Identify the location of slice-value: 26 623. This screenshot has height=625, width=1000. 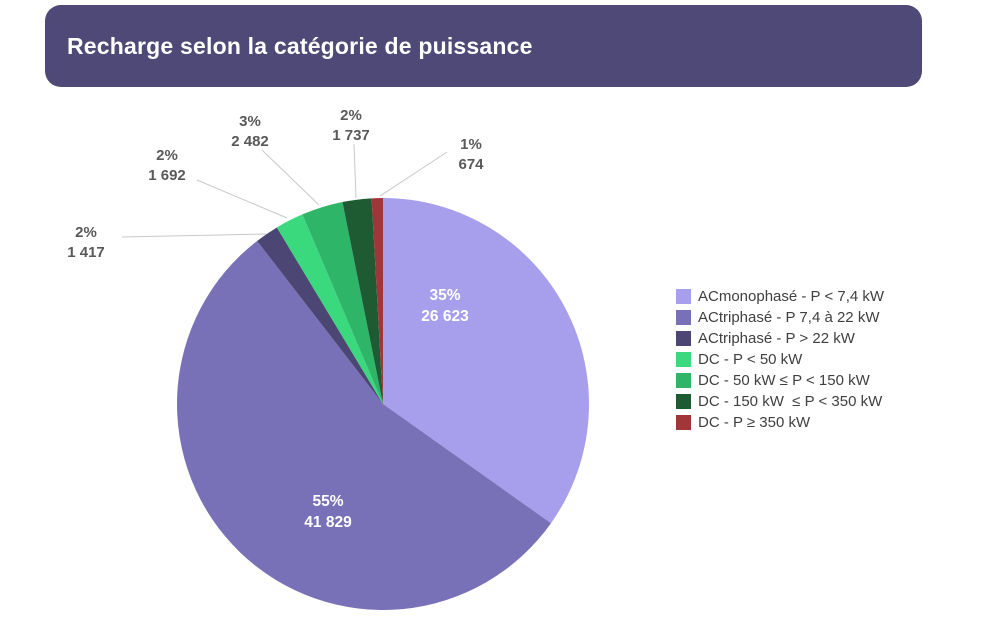
(445, 316).